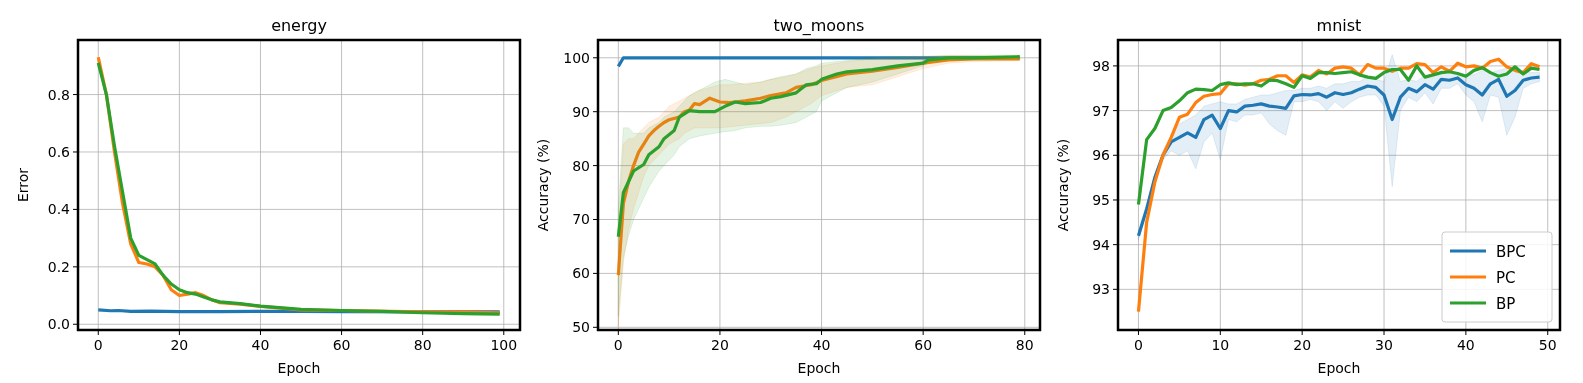 Image resolution: width=1583 pixels, height=383 pixels. I want to click on legend-label: PC, so click(1506, 278).